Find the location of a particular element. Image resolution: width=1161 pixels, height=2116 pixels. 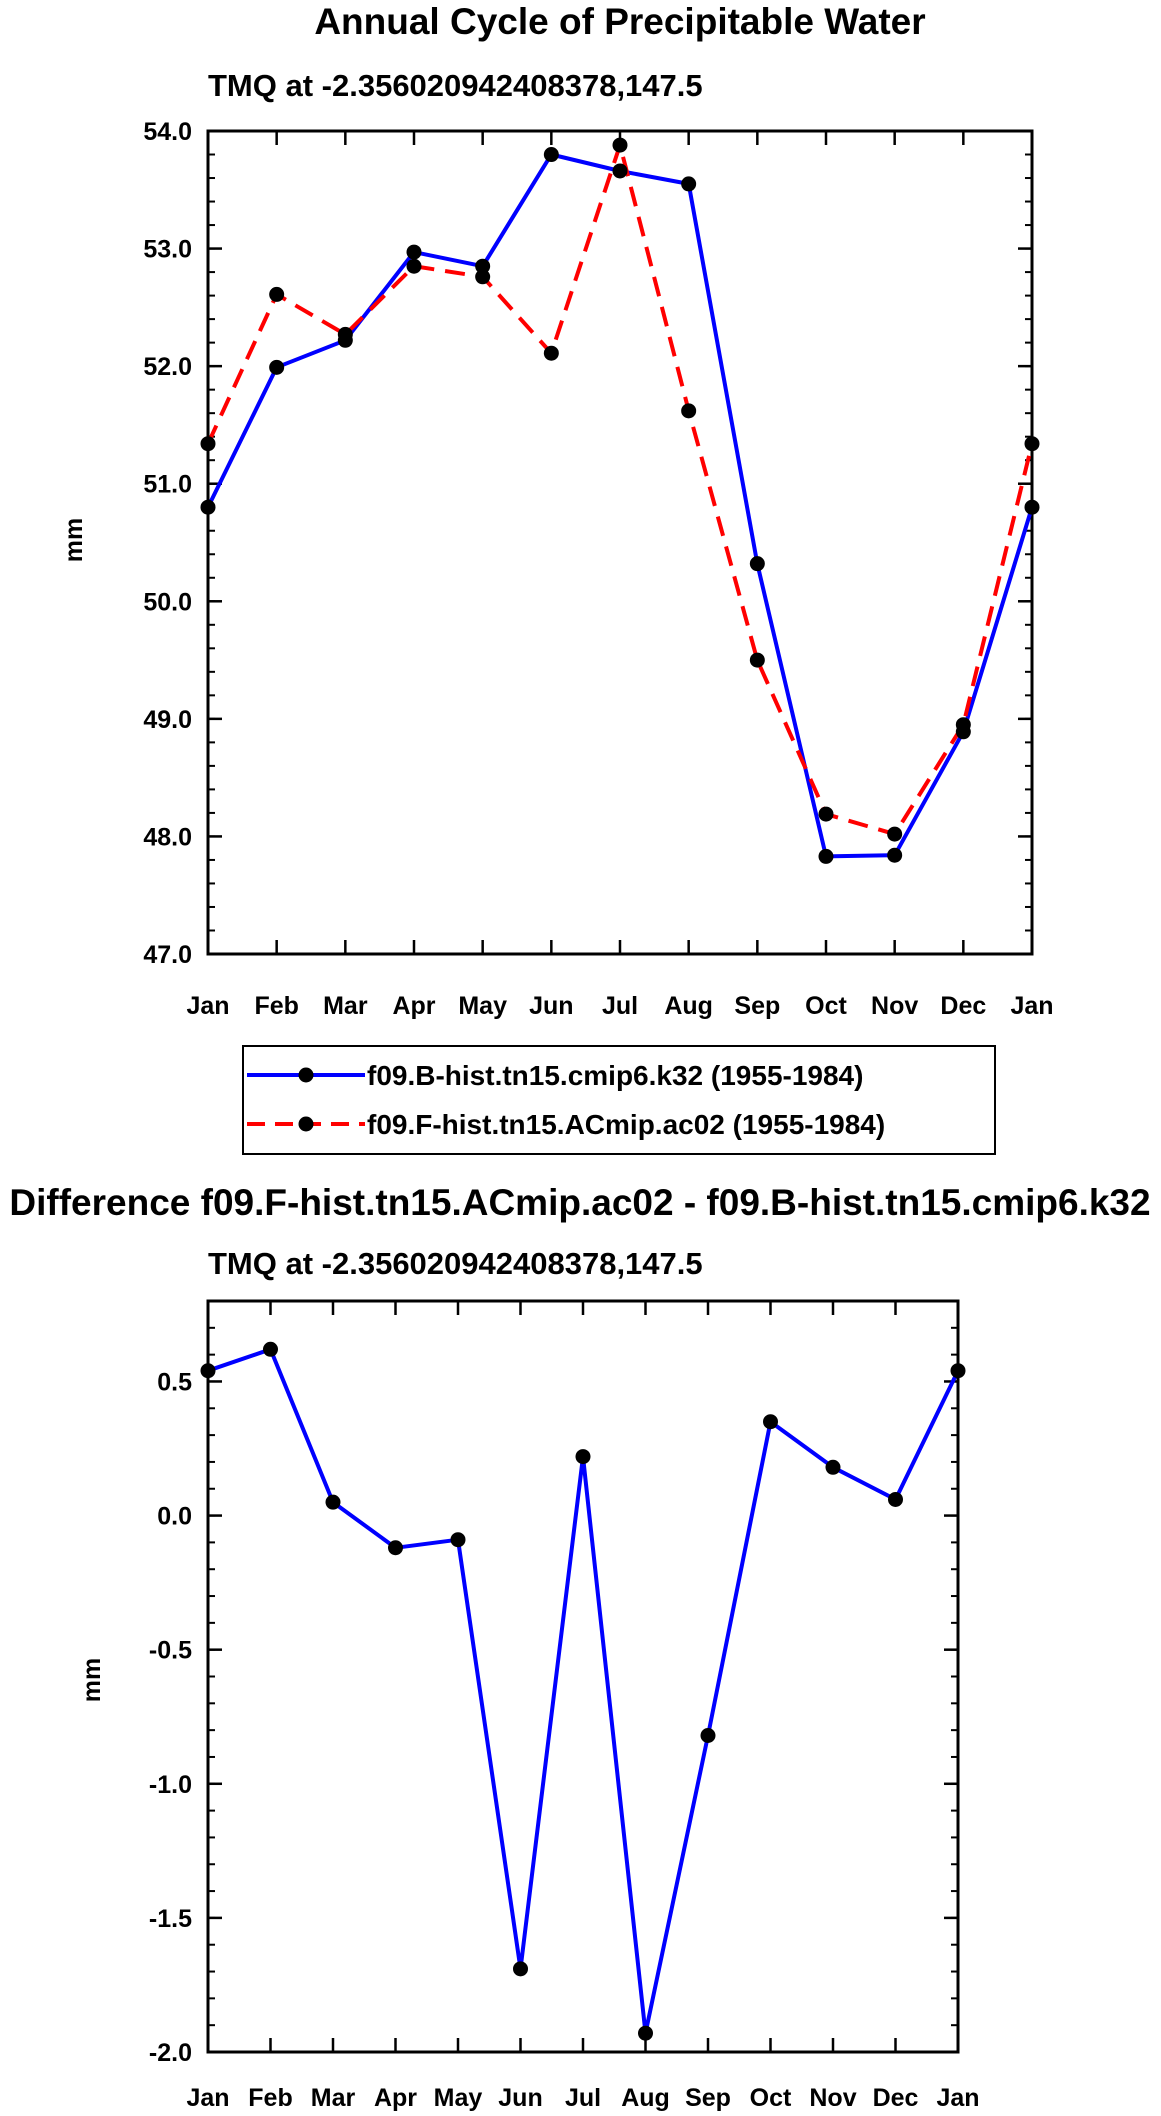

chart2-subtitle: TMQ at -2.356020942408378,147.5 is located at coordinates (455, 1263).